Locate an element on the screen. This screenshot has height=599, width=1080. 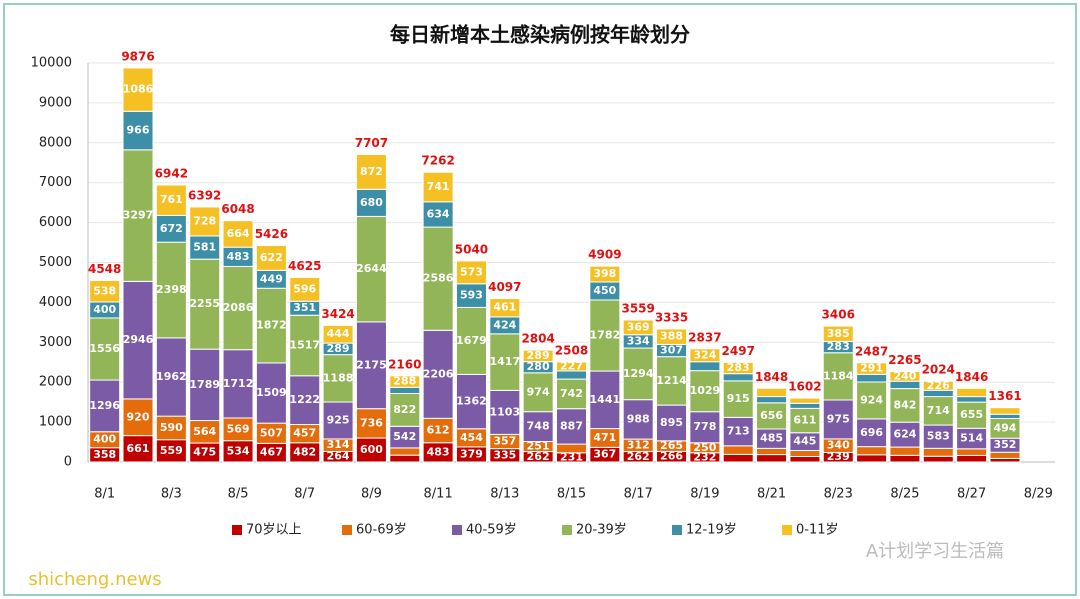
data-label: 335 is located at coordinates (504, 454).